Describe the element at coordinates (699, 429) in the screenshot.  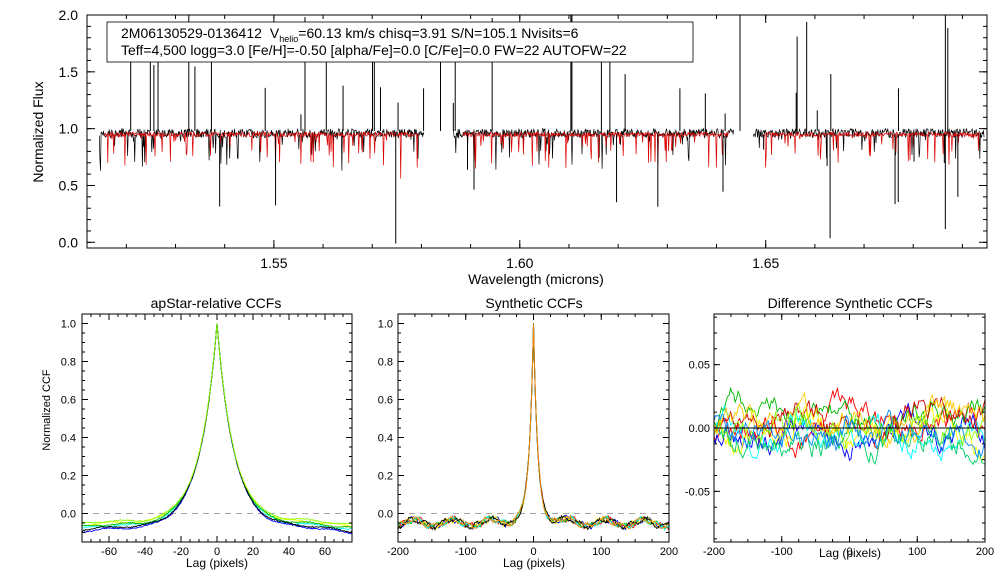
I see `difference-ytick-label: 0.00` at that location.